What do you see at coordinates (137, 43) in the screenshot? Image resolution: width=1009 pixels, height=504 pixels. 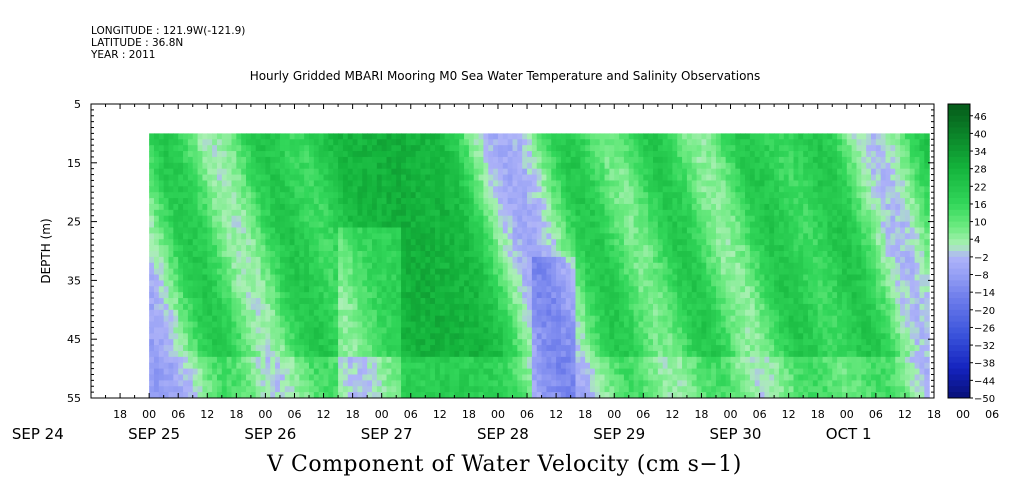 I see `latitude-label: LATITUDE : 36.8N` at bounding box center [137, 43].